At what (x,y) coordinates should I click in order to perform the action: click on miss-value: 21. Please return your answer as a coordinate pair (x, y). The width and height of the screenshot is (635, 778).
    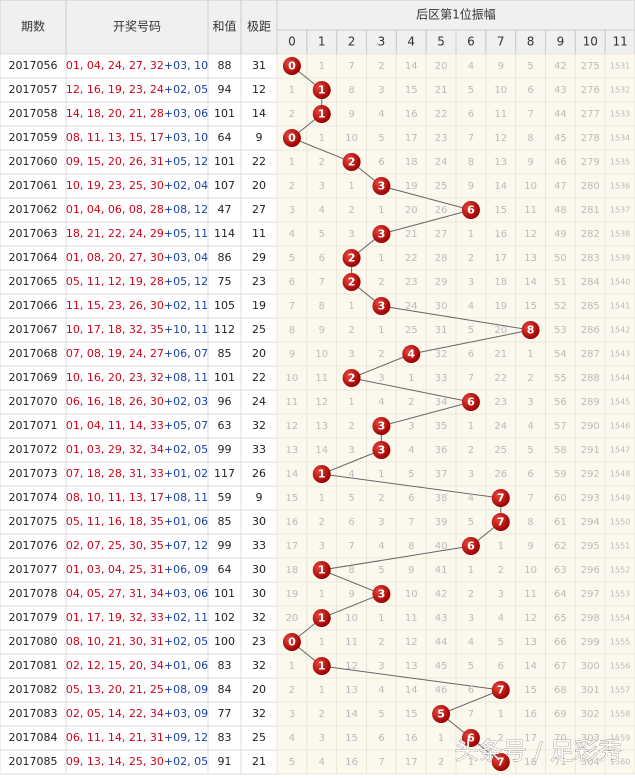
    Looking at the image, I should click on (500, 354).